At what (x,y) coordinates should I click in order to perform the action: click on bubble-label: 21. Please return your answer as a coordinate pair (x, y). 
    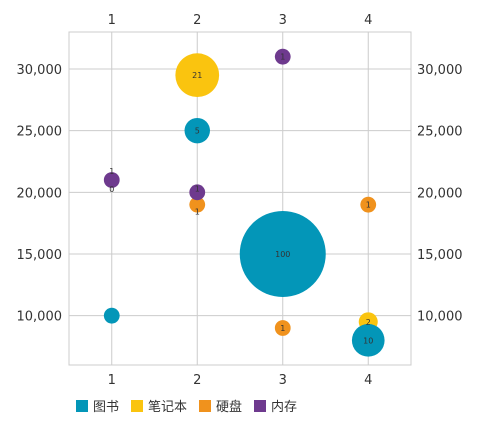
    Looking at the image, I should click on (197, 75).